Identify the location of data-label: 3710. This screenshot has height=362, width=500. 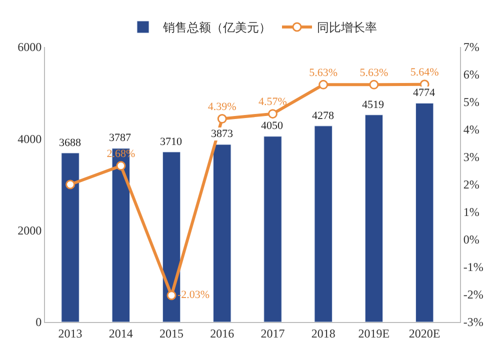
(171, 142).